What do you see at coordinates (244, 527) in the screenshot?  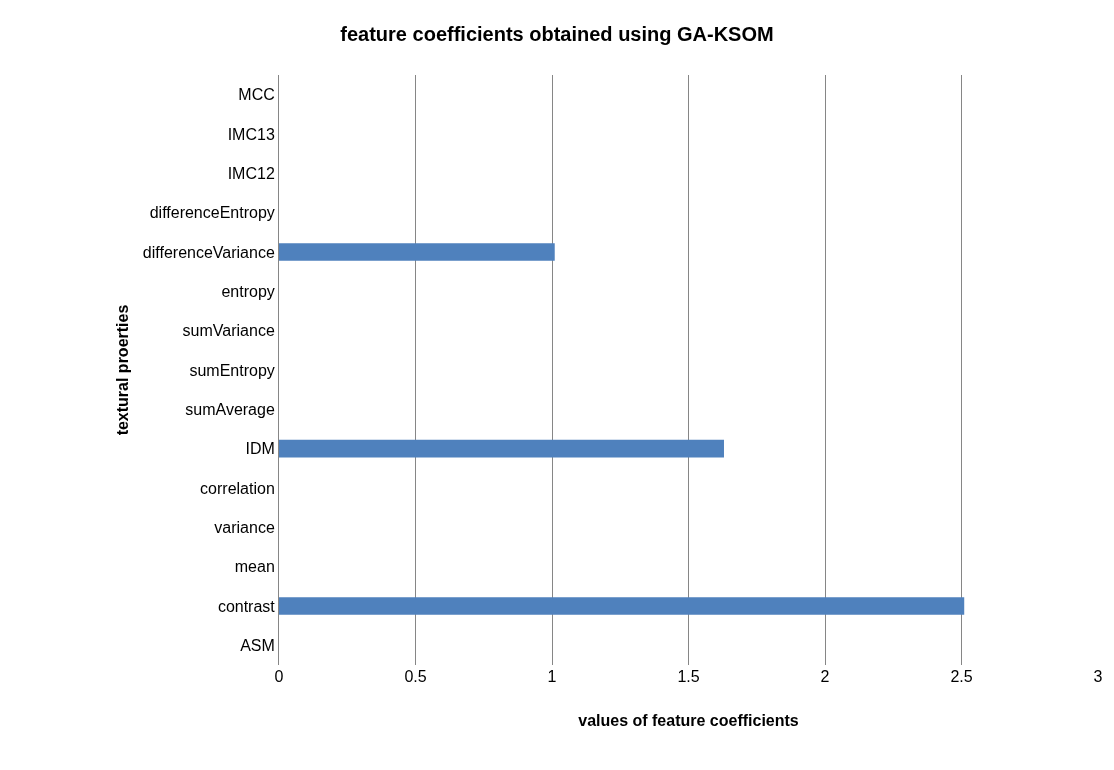 I see `y-tick-label: variance` at bounding box center [244, 527].